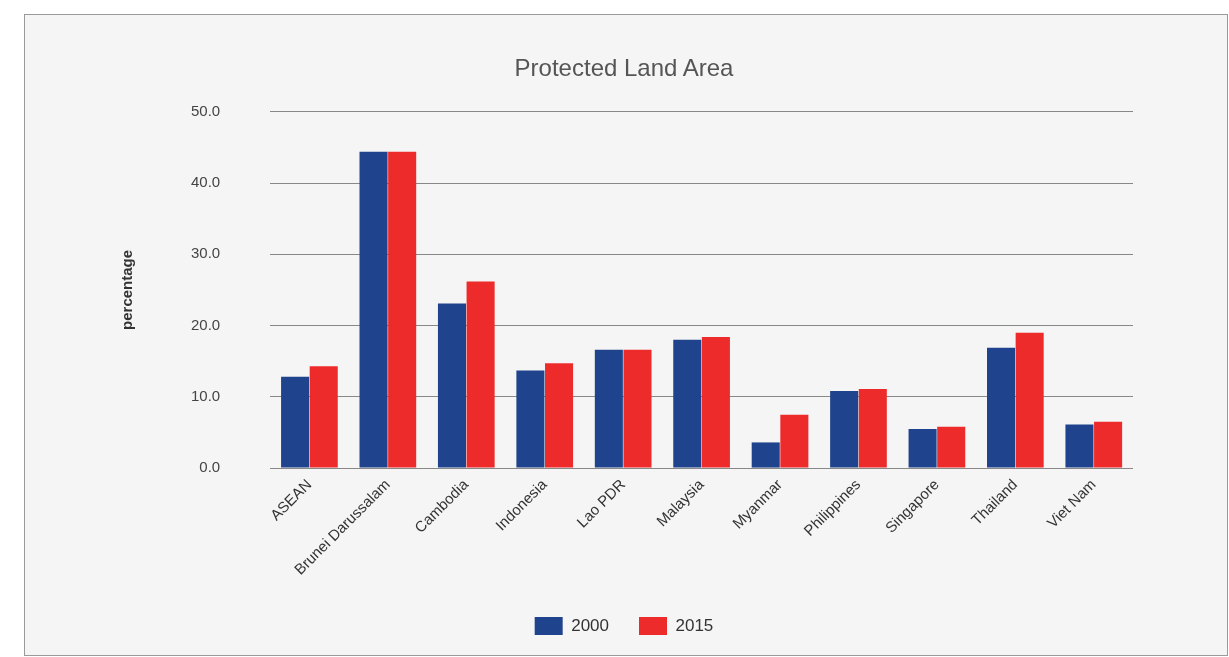 The width and height of the screenshot is (1229, 657). Describe the element at coordinates (205, 324) in the screenshot. I see `y-tick-label: 20.0` at that location.